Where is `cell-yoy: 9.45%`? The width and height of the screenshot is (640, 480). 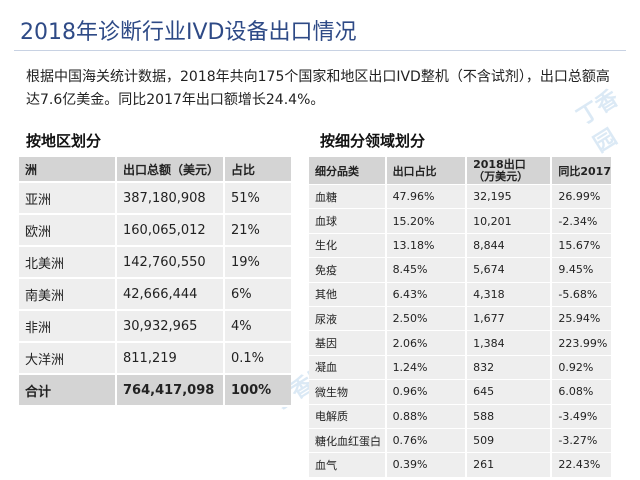 cell-yoy: 9.45% is located at coordinates (580, 270).